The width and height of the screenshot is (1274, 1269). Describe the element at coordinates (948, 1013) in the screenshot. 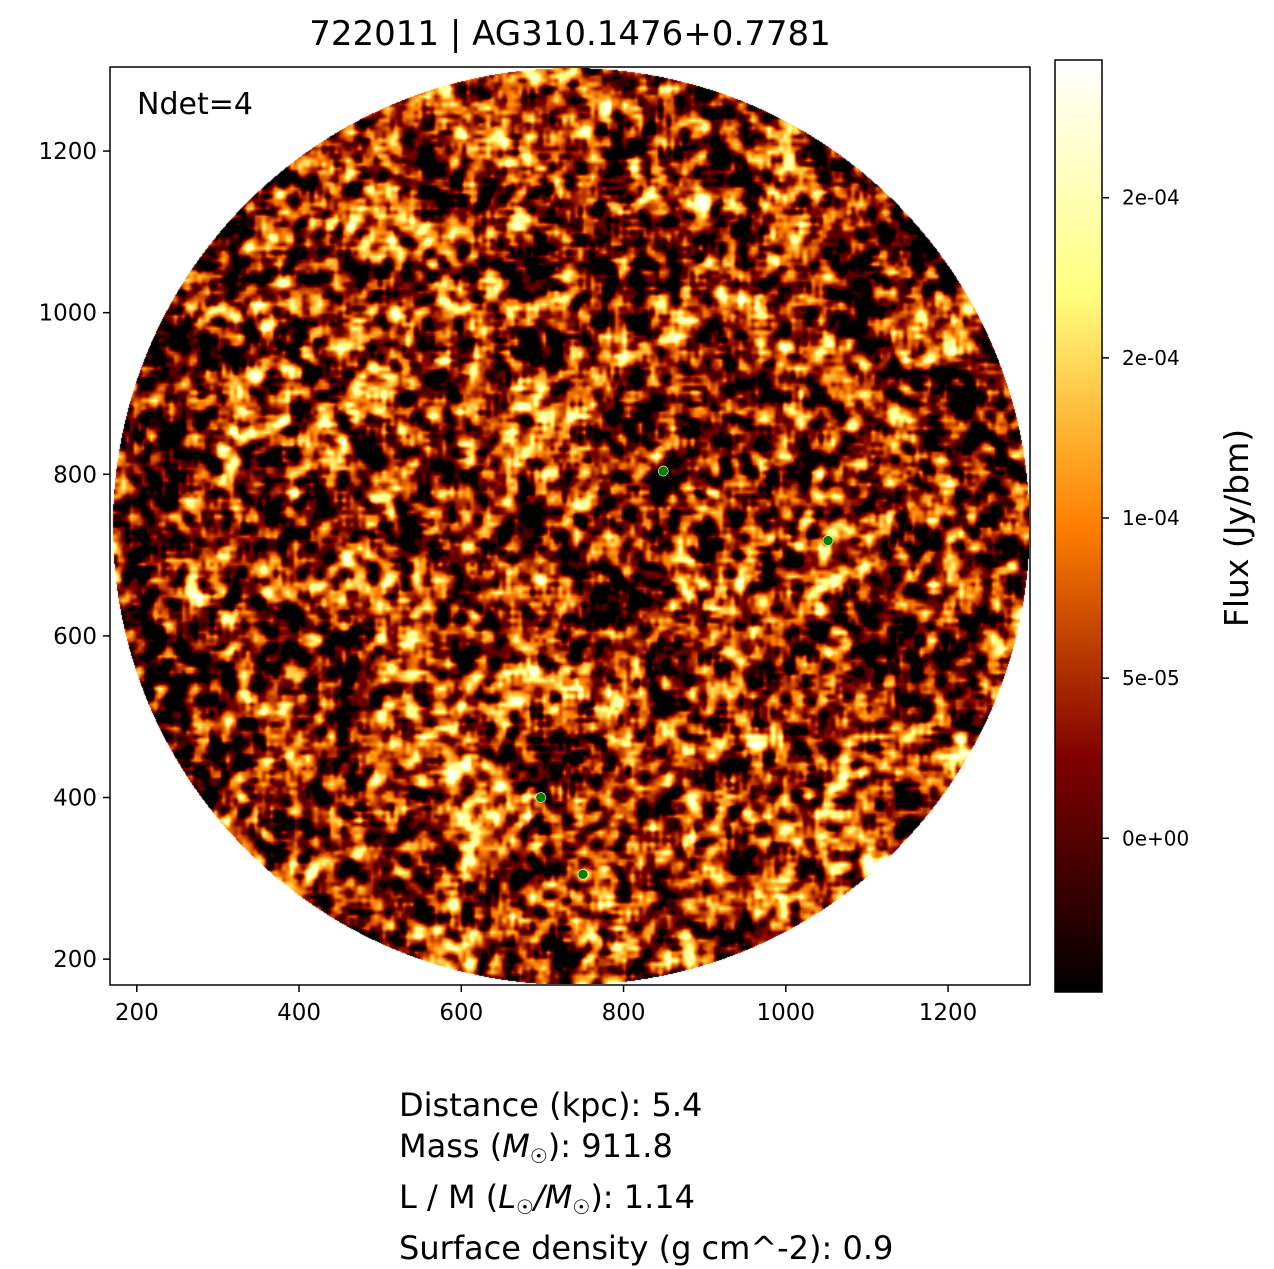

I see `x-tick-label: 1200` at that location.